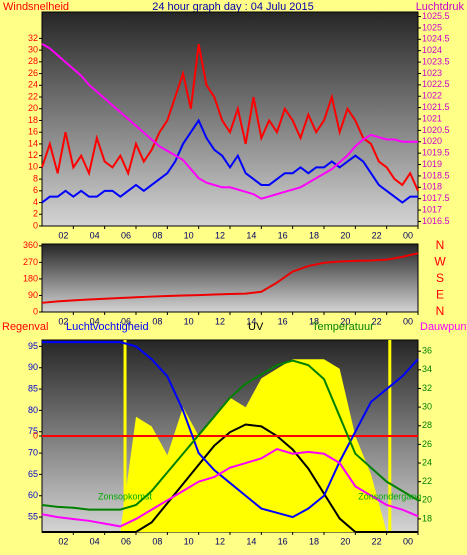 The image size is (467, 555). I want to click on y-tick-label: 75, so click(33, 431).